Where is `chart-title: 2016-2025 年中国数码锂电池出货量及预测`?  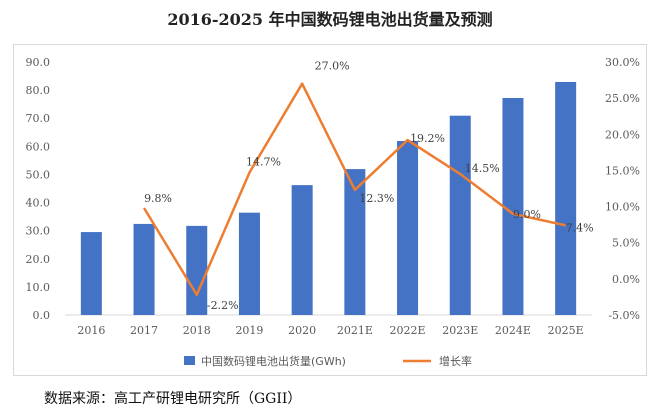 chart-title: 2016-2025 年中国数码锂电池出货量及预测 is located at coordinates (330, 19).